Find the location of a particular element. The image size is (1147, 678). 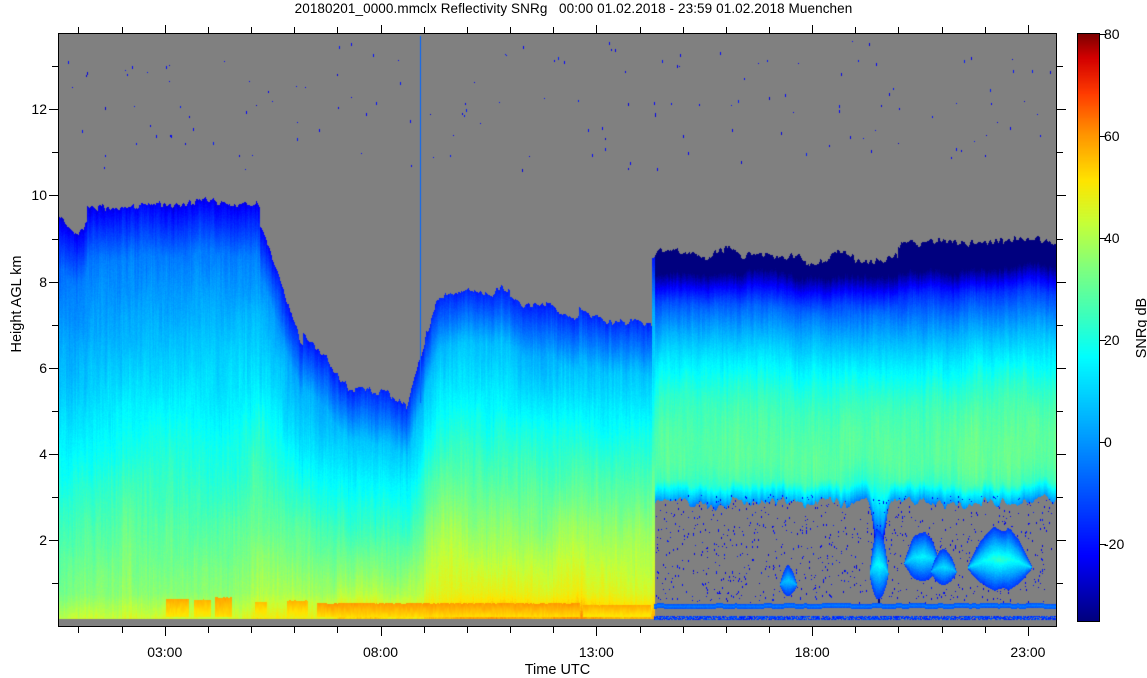

colorbar-gradient is located at coordinates (1088, 327).